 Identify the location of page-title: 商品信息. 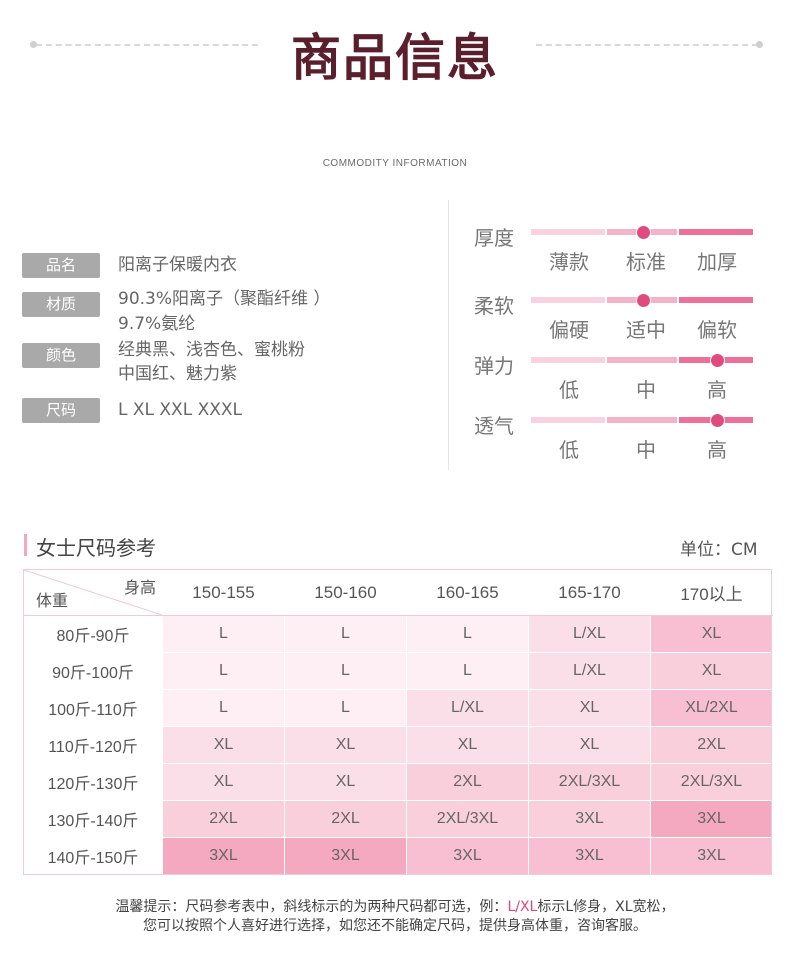
(395, 58).